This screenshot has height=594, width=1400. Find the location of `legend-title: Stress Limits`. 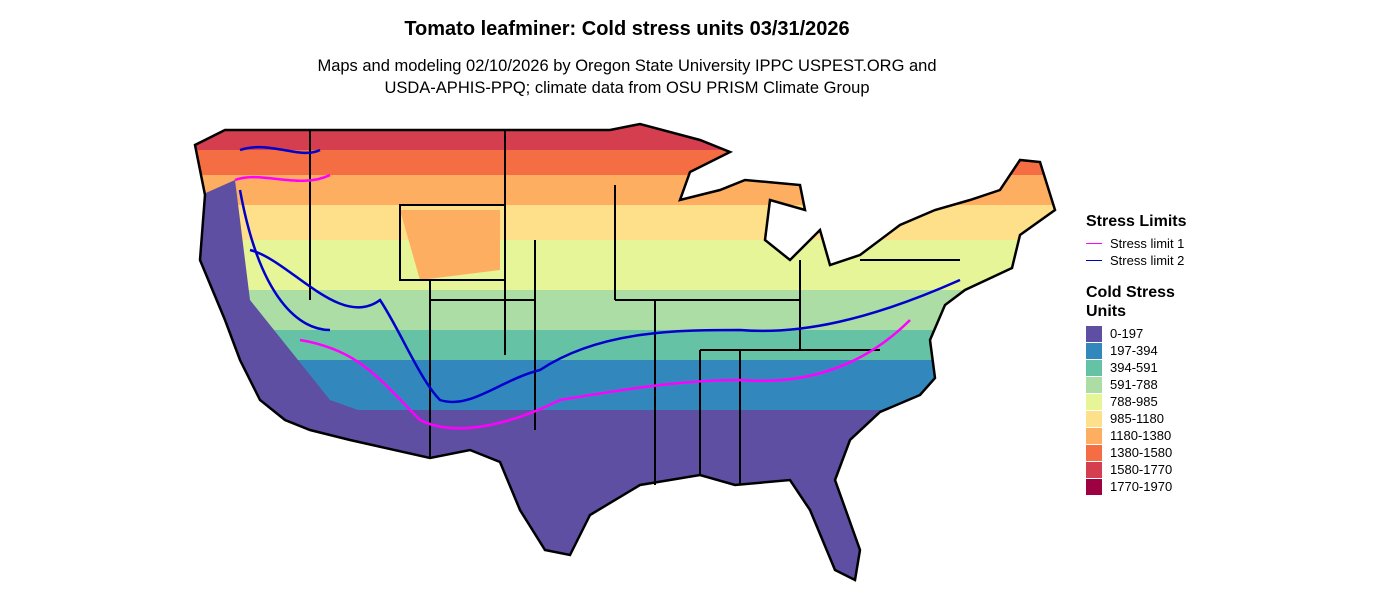

legend-title: Stress Limits is located at coordinates (1136, 221).